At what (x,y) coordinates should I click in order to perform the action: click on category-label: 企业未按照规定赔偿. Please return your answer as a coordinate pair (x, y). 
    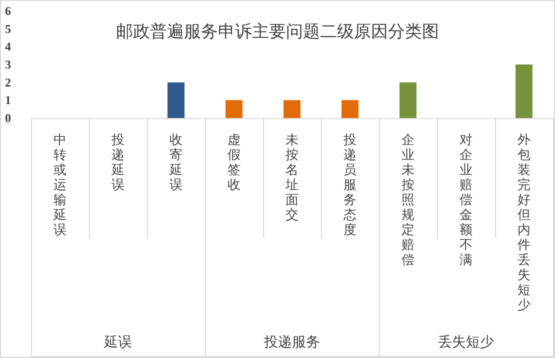
    Looking at the image, I should click on (408, 199).